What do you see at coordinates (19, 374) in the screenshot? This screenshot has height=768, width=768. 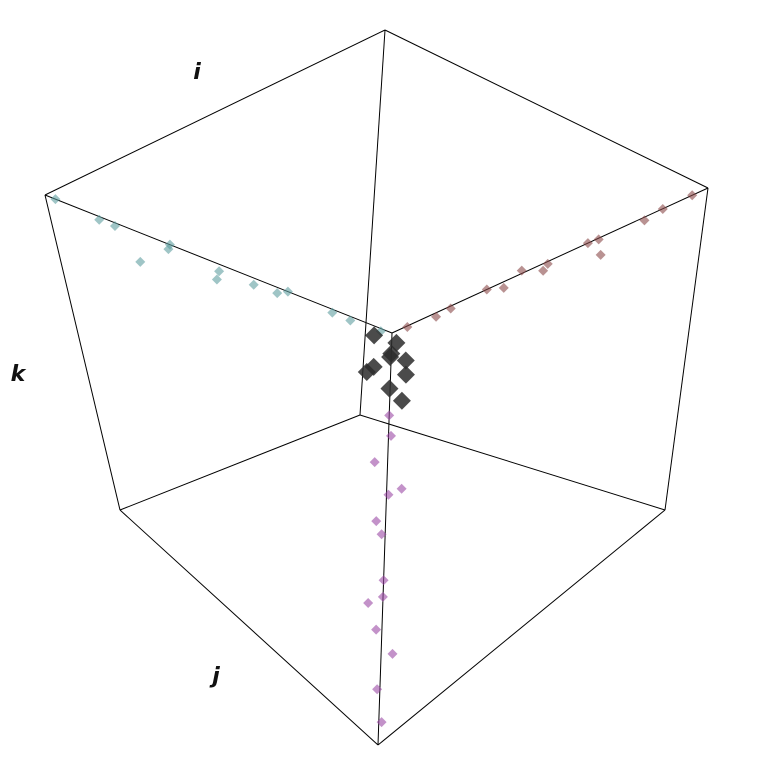 I see `axis-label-k: k` at bounding box center [19, 374].